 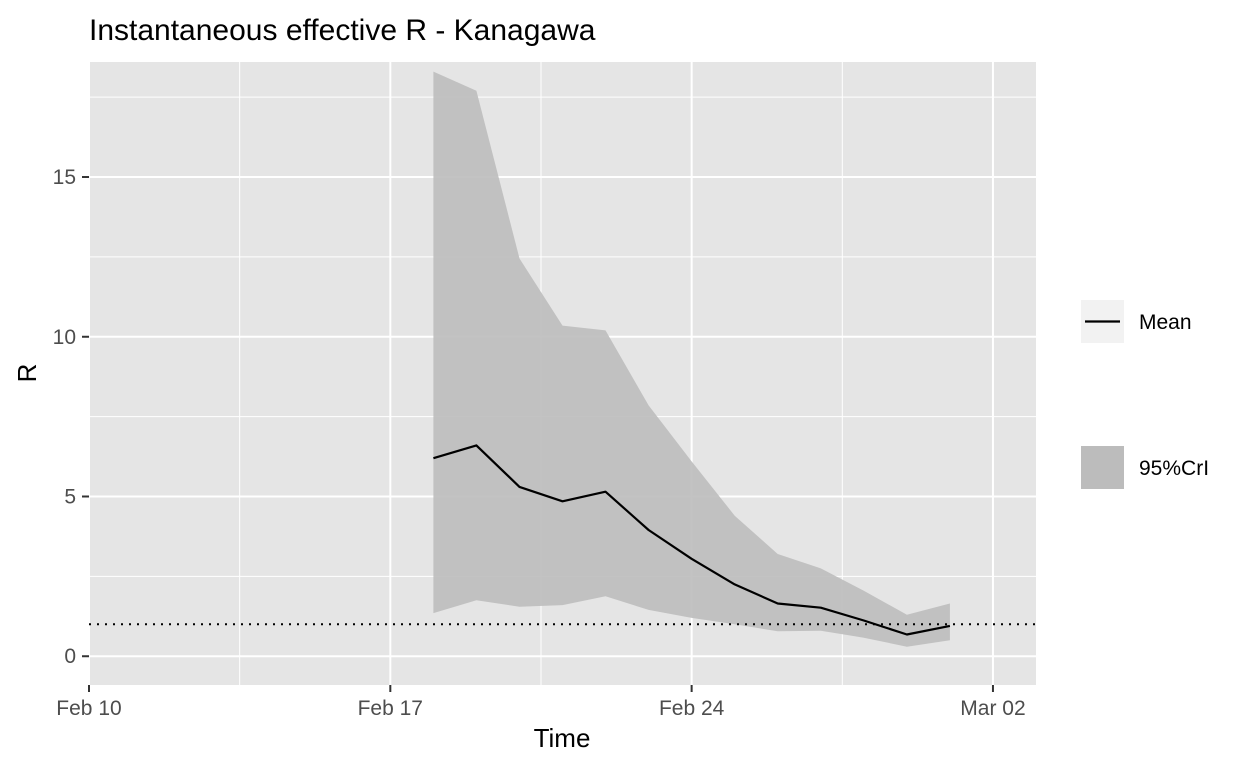 I want to click on x-tick-label: Mar 02, so click(x=992, y=708).